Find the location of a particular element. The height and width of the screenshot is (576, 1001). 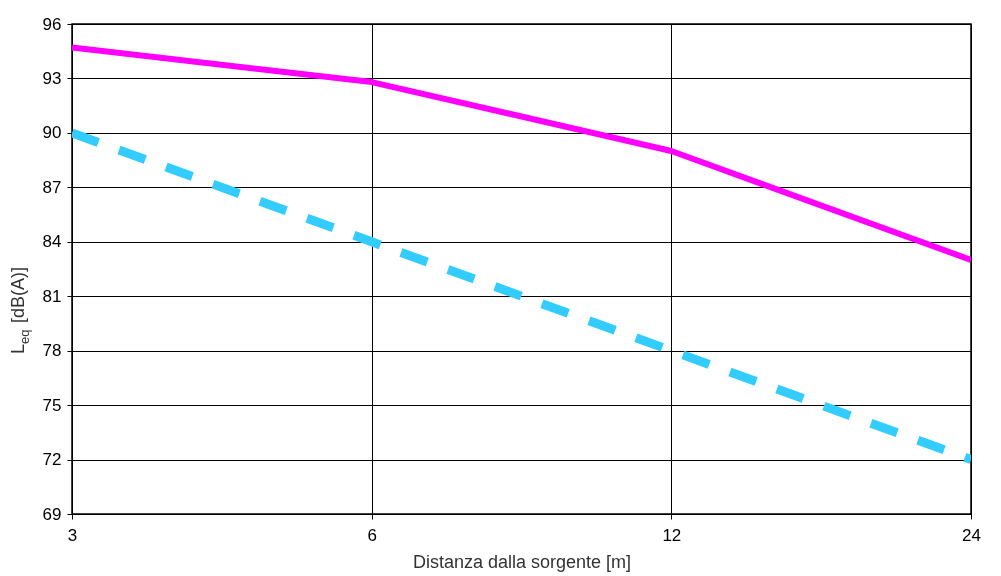

y-tick-label: 78 is located at coordinates (52, 351).